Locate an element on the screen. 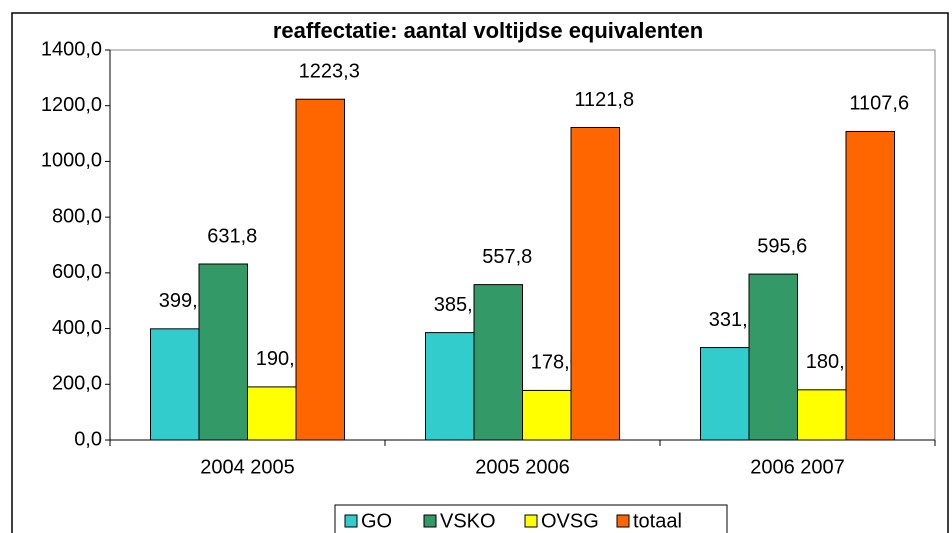 The height and width of the screenshot is (533, 952). y-tick-label: 200,0 is located at coordinates (77, 384).